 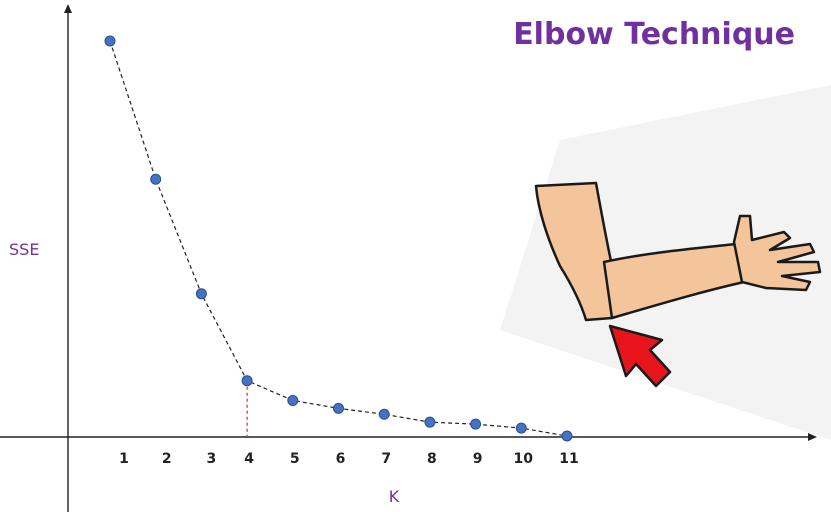 What do you see at coordinates (567, 436) in the screenshot?
I see `data-point-k11` at bounding box center [567, 436].